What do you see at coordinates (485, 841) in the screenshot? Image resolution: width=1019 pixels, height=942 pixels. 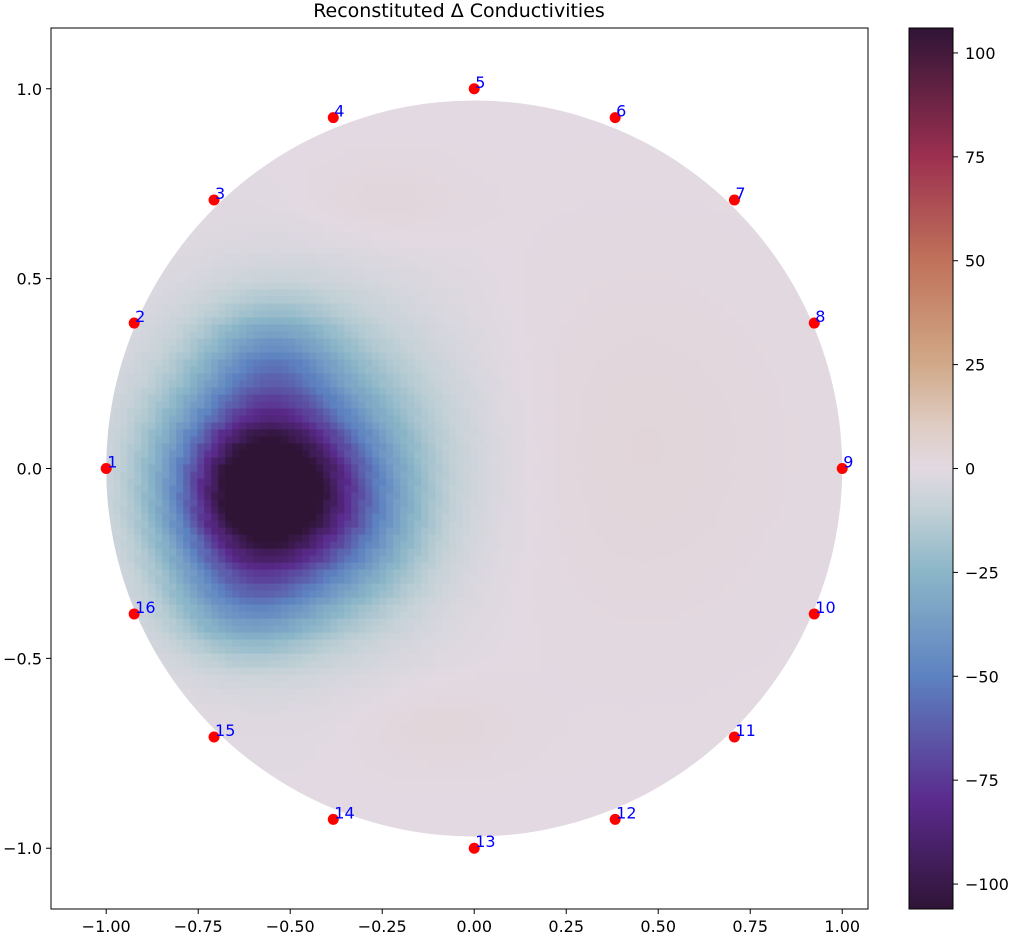 I see `electrode-label: 13` at bounding box center [485, 841].